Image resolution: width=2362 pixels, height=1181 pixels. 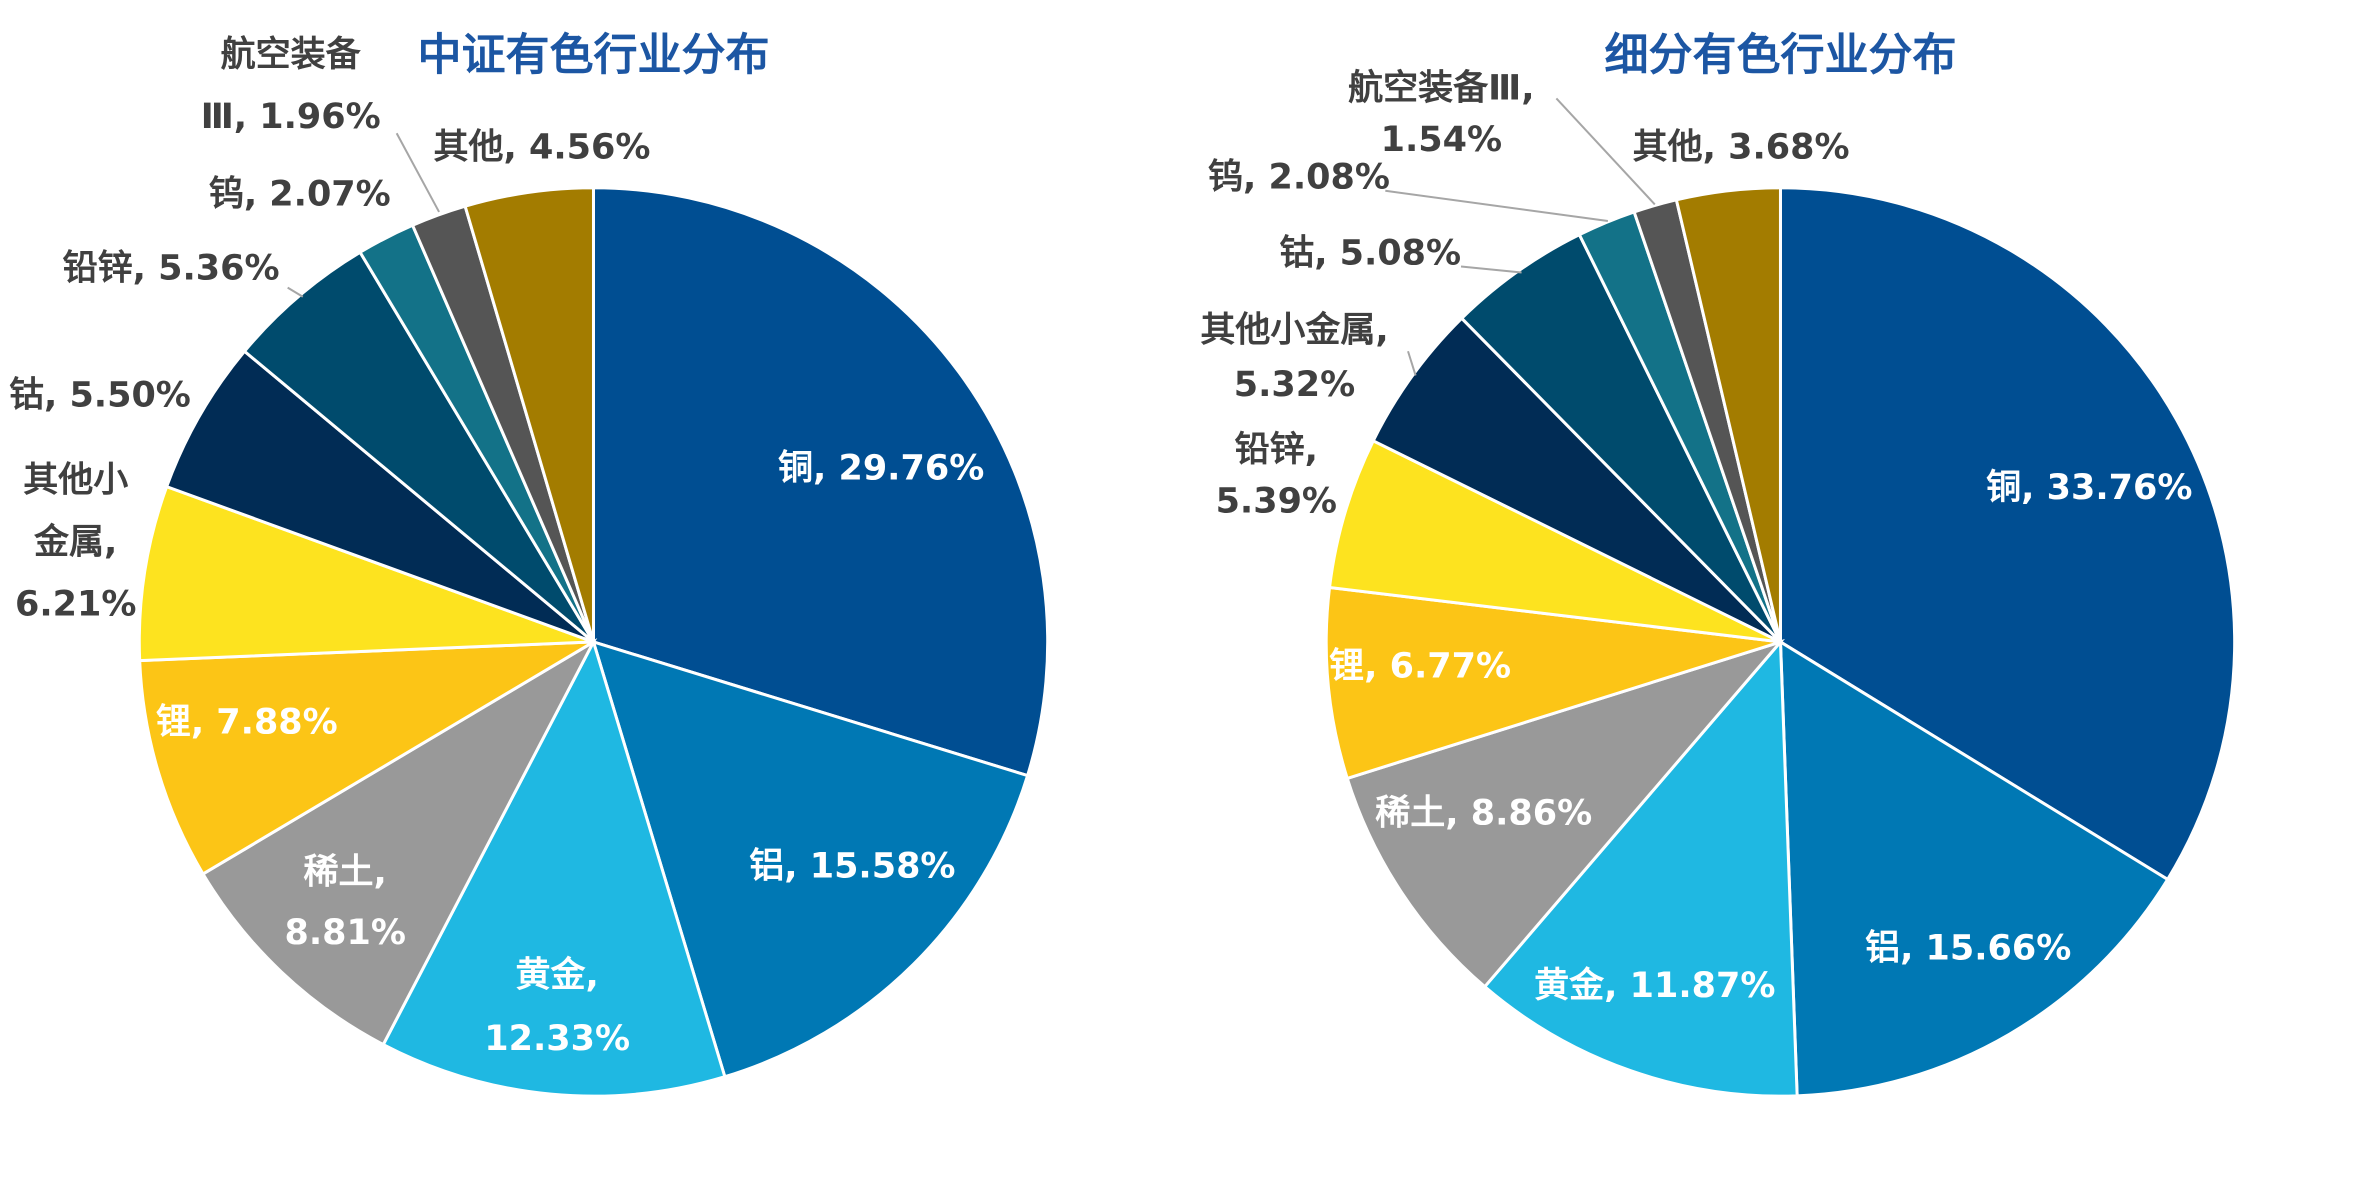 I want to click on data-label: 8.81%, so click(x=344, y=933).